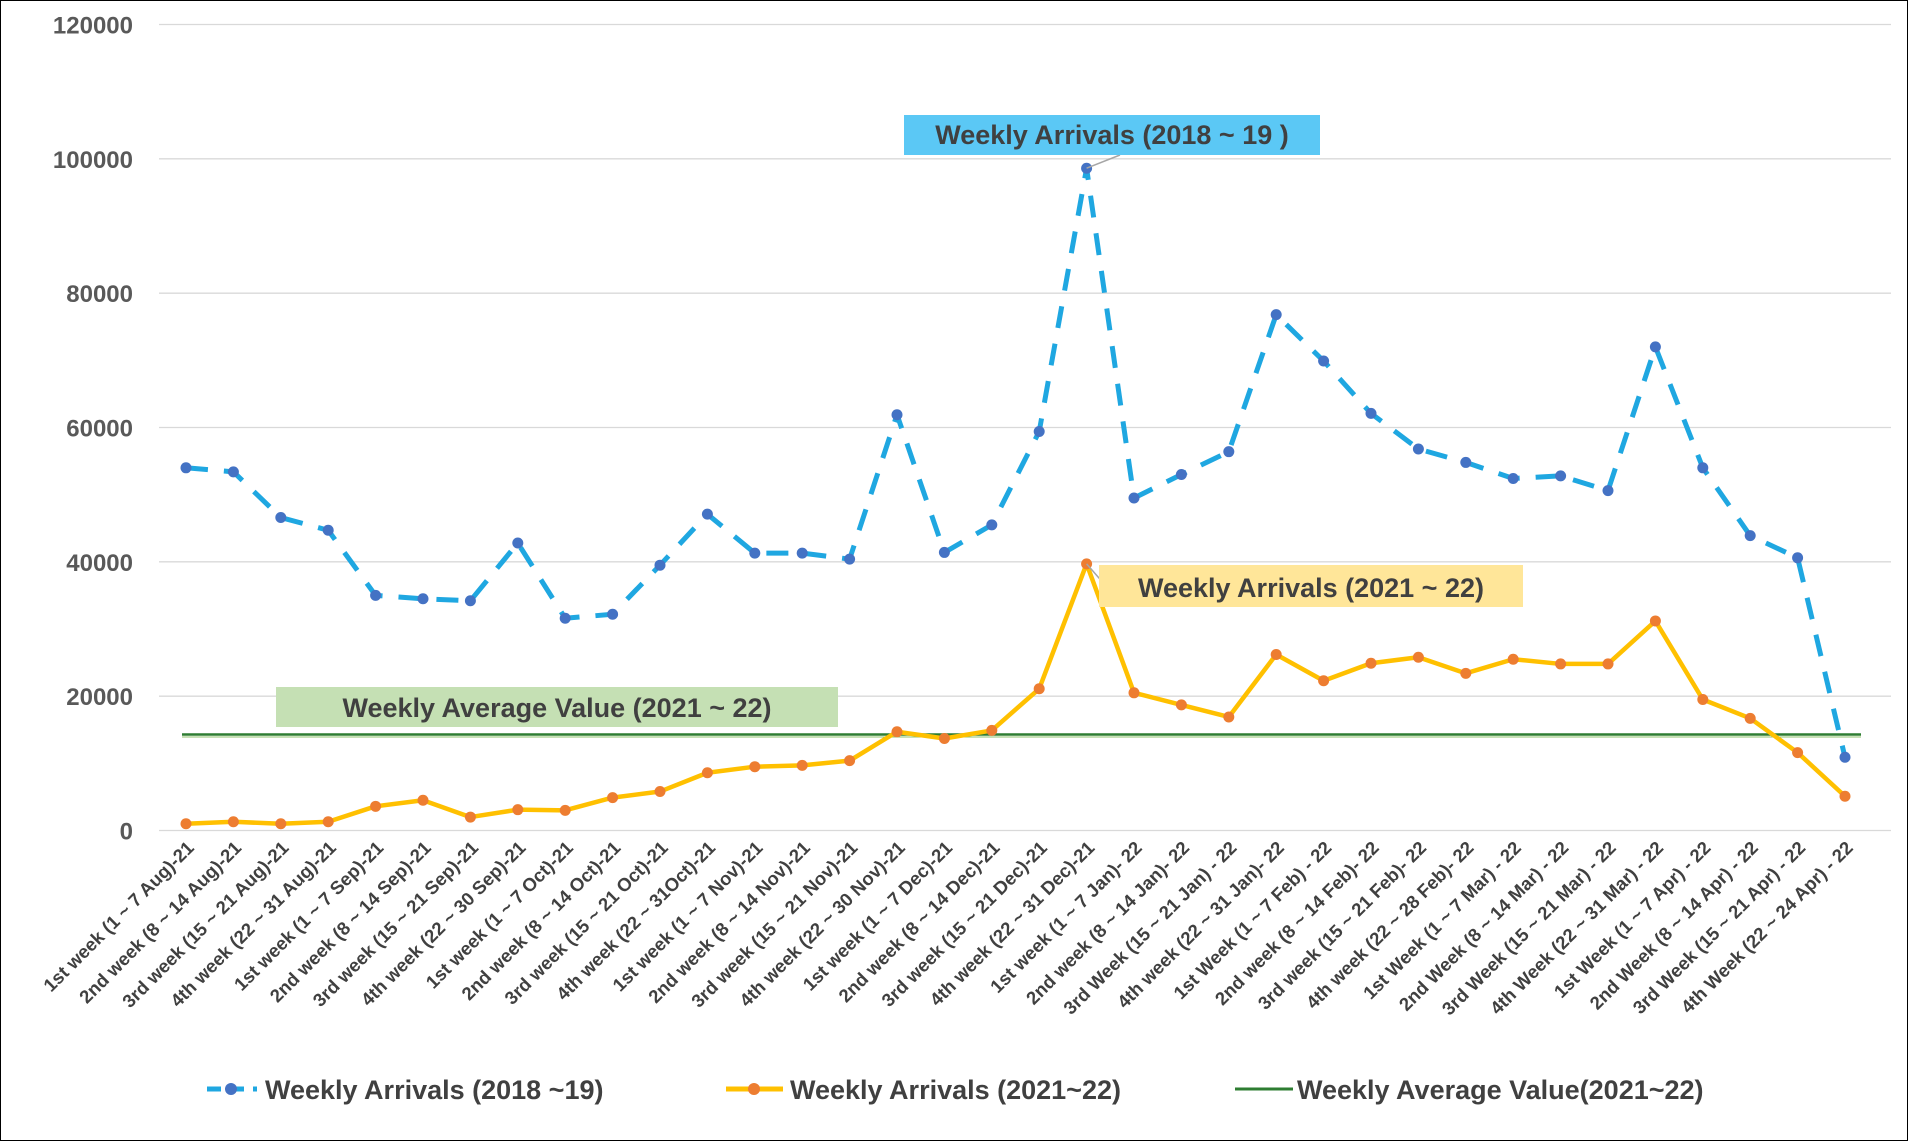  I want to click on legend-label-average: Weekly Average Value(2021~22), so click(1500, 1090).